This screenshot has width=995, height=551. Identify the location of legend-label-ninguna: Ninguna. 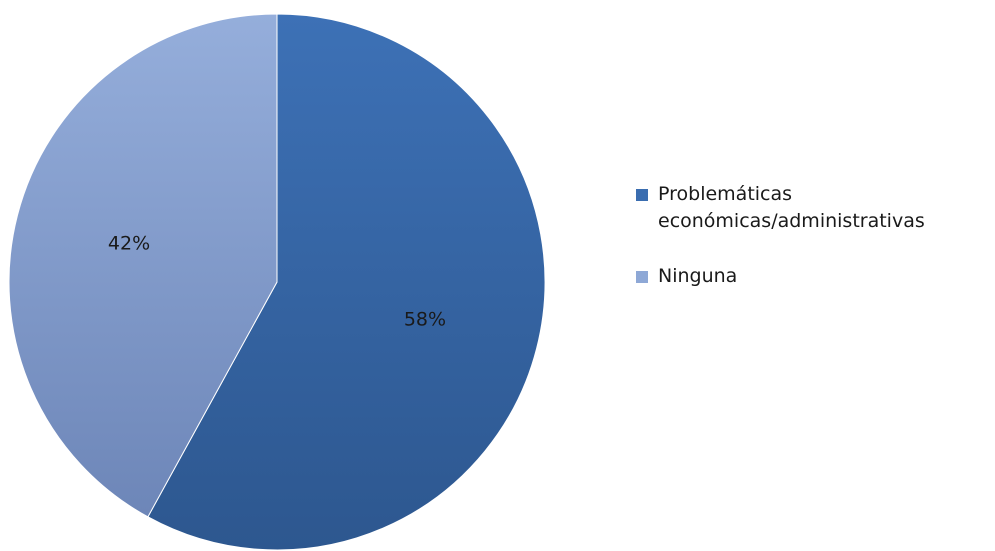
(698, 276).